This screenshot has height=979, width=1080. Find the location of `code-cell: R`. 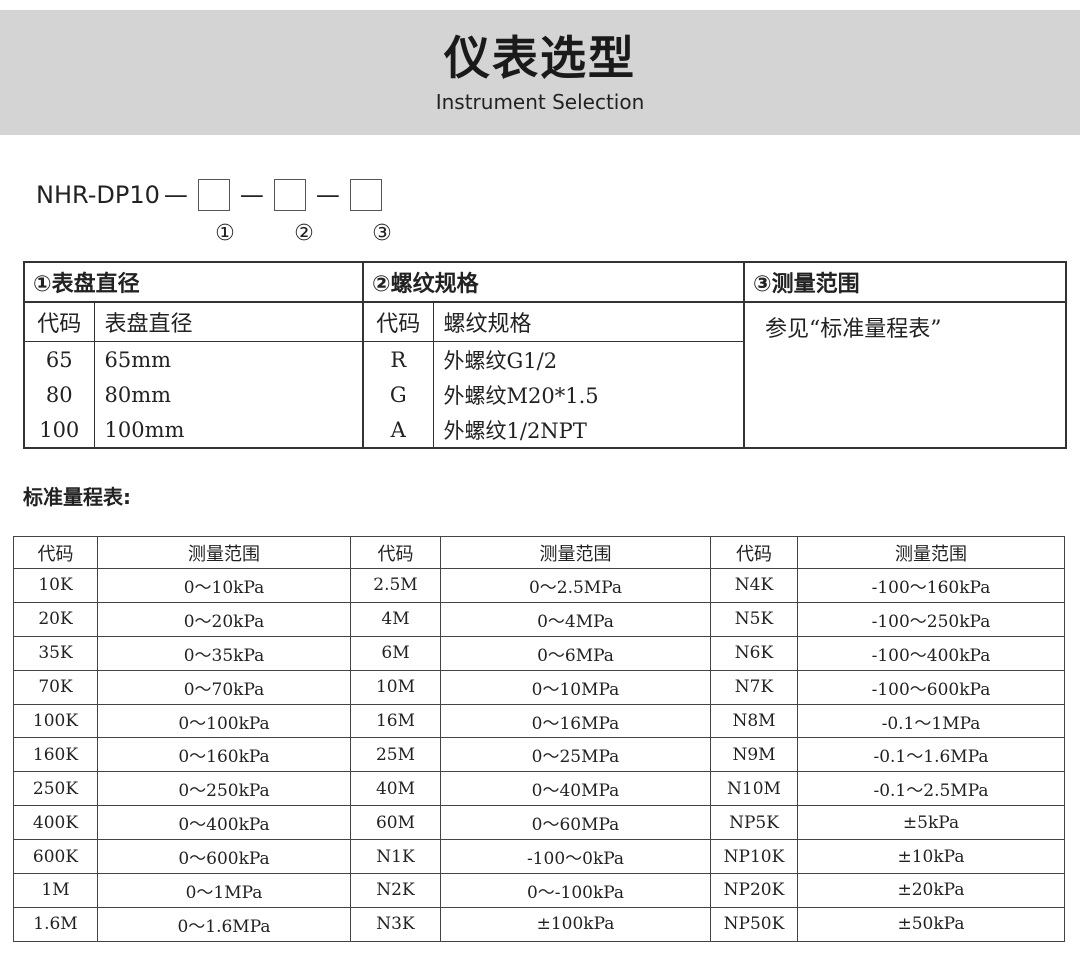

code-cell: R is located at coordinates (398, 359).